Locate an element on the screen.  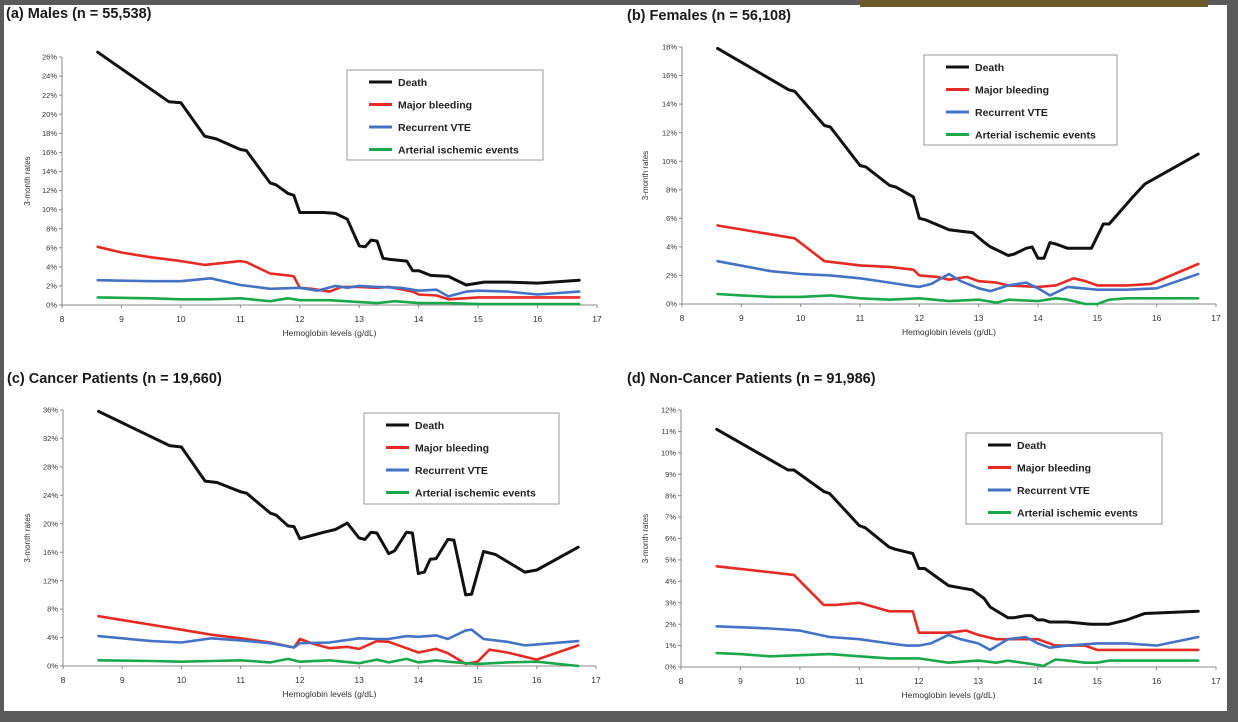
y-tick-label-a: 2% is located at coordinates (51, 286).